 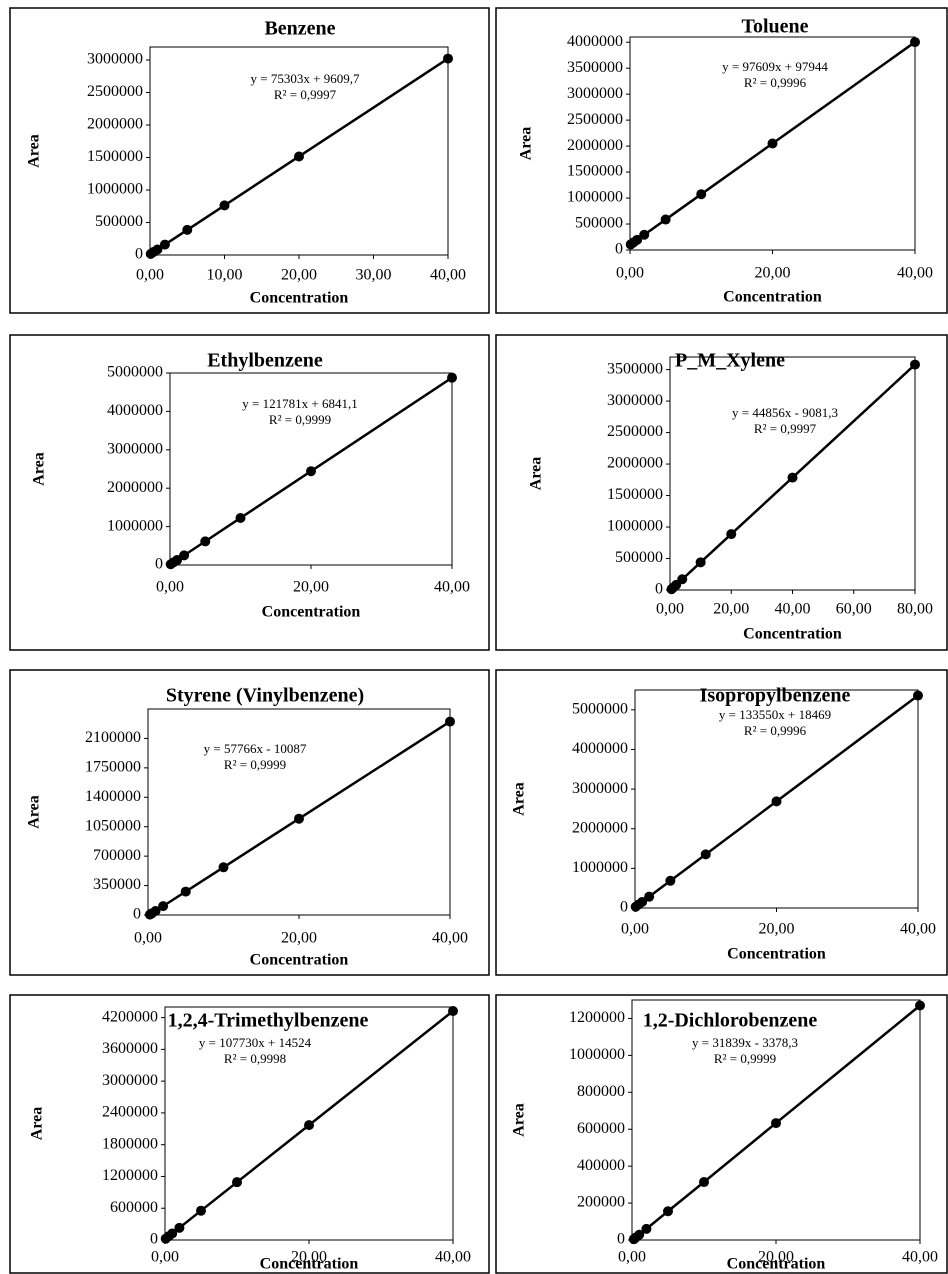 What do you see at coordinates (601, 1202) in the screenshot?
I see `y-tick-label: 200000` at bounding box center [601, 1202].